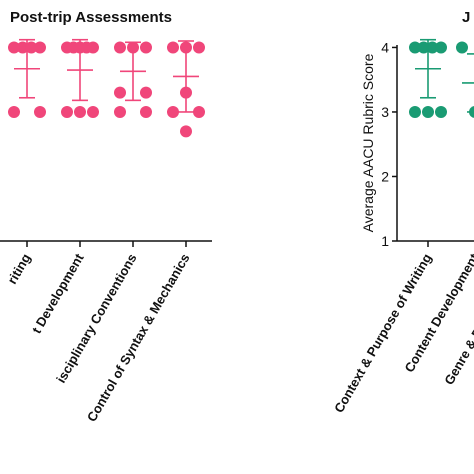 This screenshot has width=474, height=474. What do you see at coordinates (385, 176) in the screenshot?
I see `y-tick-label: 2` at bounding box center [385, 176].